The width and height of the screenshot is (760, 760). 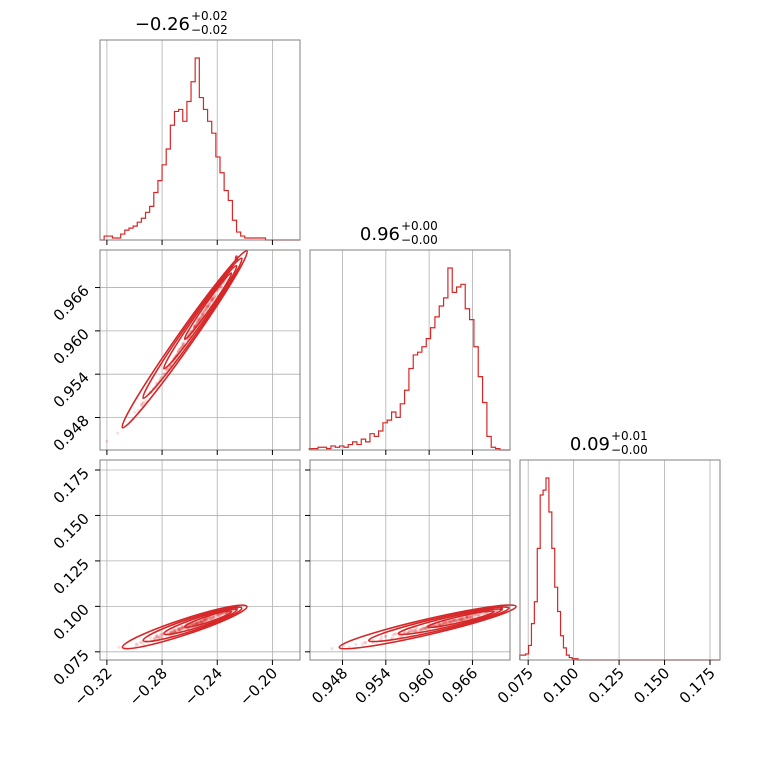 What do you see at coordinates (200, 127) in the screenshot?
I see `hist-panel-0: −0.26 +0.02−0.02` at bounding box center [200, 127].